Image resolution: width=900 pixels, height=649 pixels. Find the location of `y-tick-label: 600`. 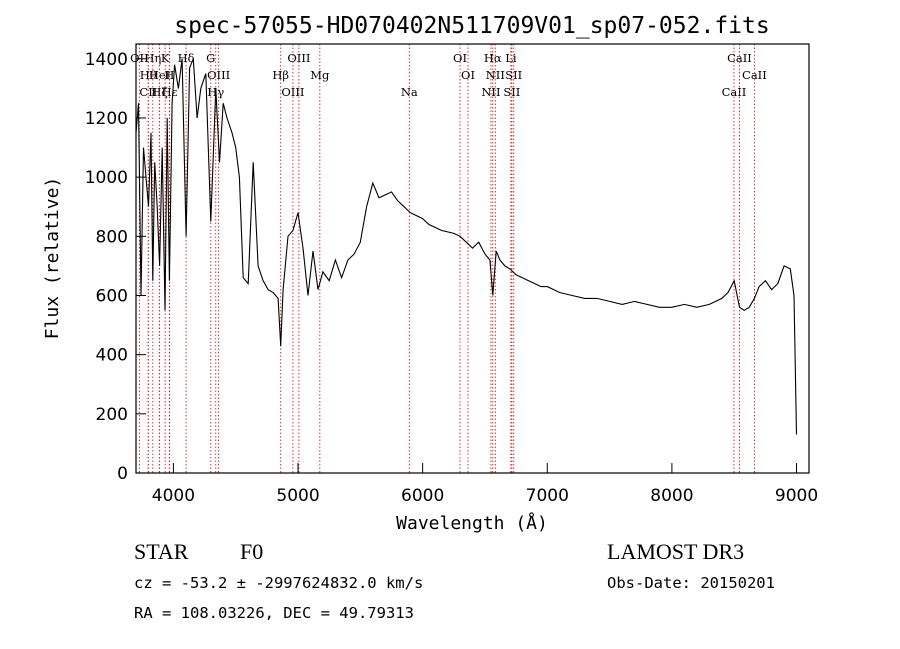

y-tick-label: 600 is located at coordinates (112, 296).